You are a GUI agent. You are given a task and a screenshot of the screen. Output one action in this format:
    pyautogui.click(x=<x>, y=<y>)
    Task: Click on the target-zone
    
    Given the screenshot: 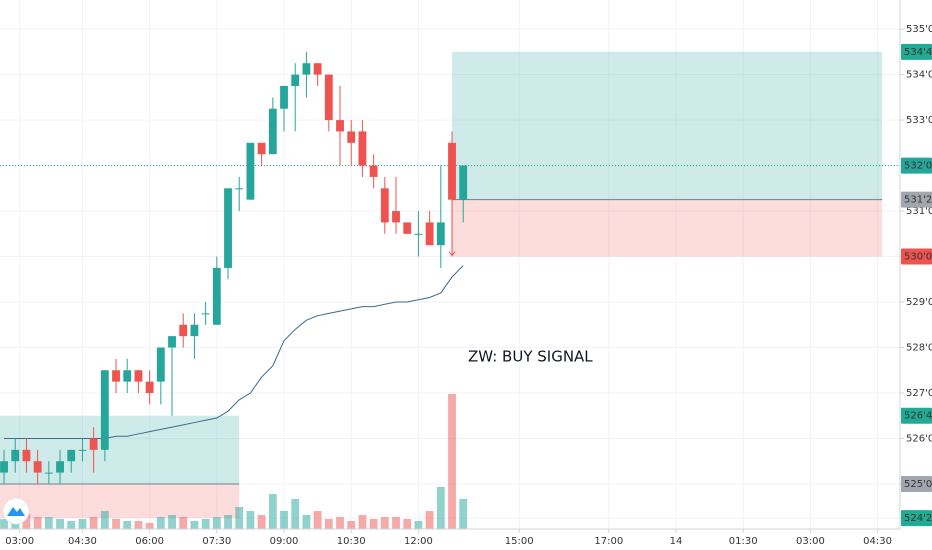 What is the action you would take?
    pyautogui.click(x=667, y=125)
    